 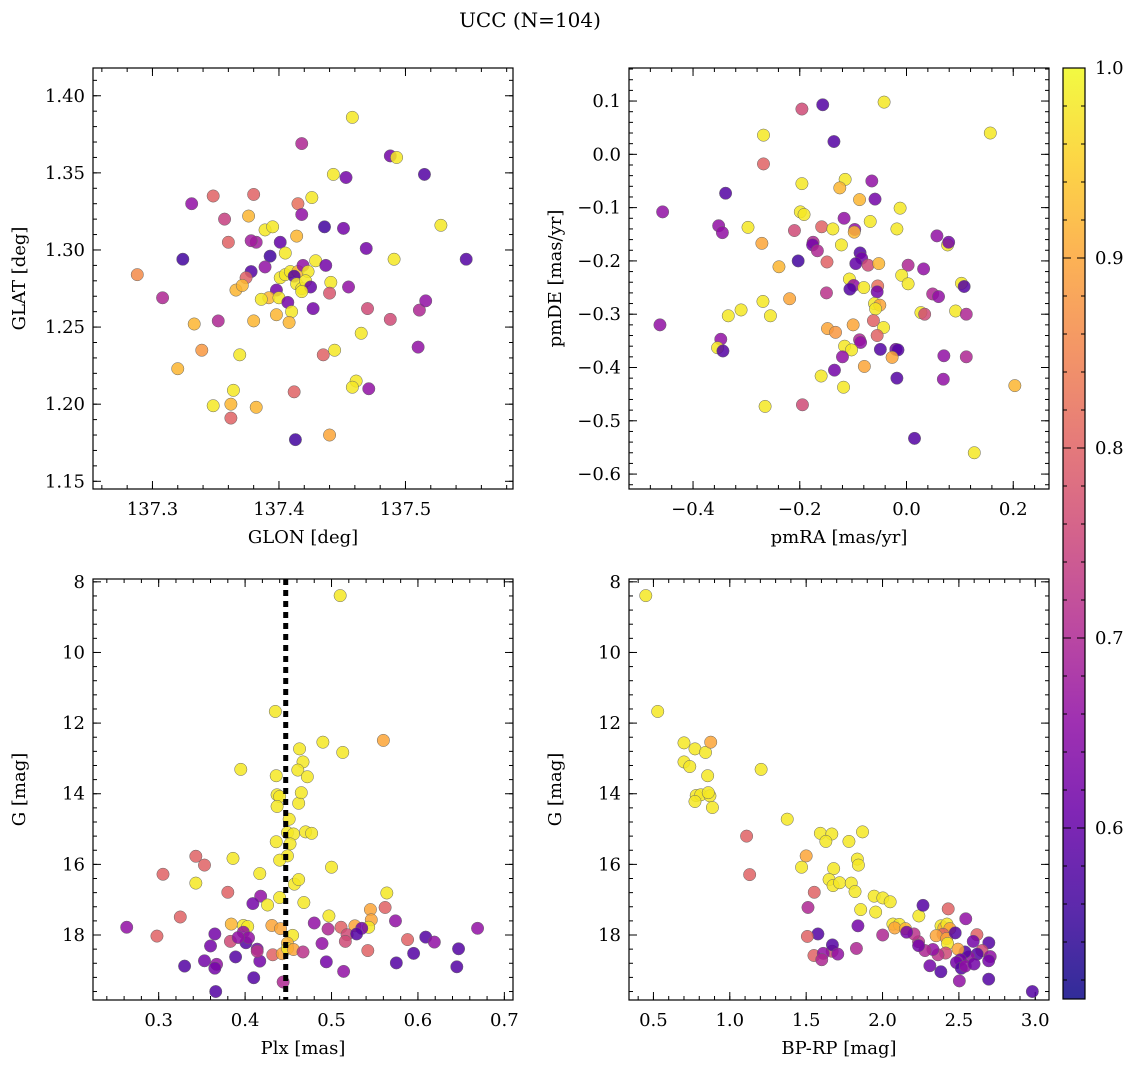 I want to click on x-tick-label: 2.5, so click(x=959, y=1020).